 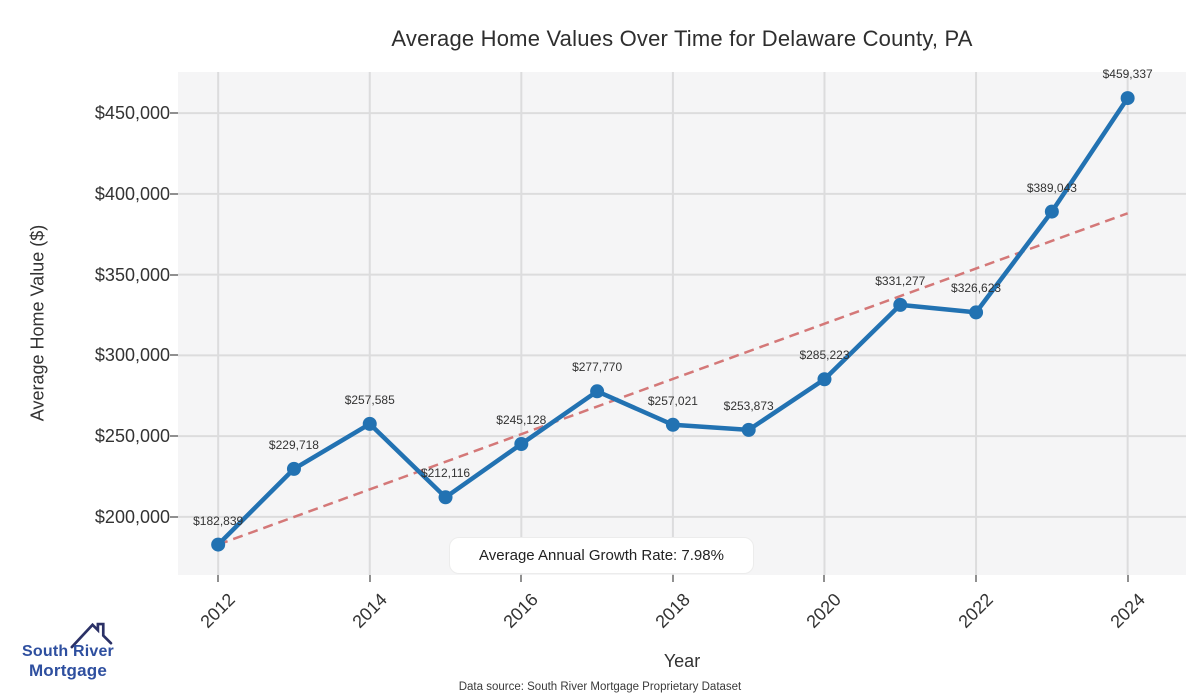 What do you see at coordinates (132, 193) in the screenshot?
I see `y-tick-label: $400,000` at bounding box center [132, 193].